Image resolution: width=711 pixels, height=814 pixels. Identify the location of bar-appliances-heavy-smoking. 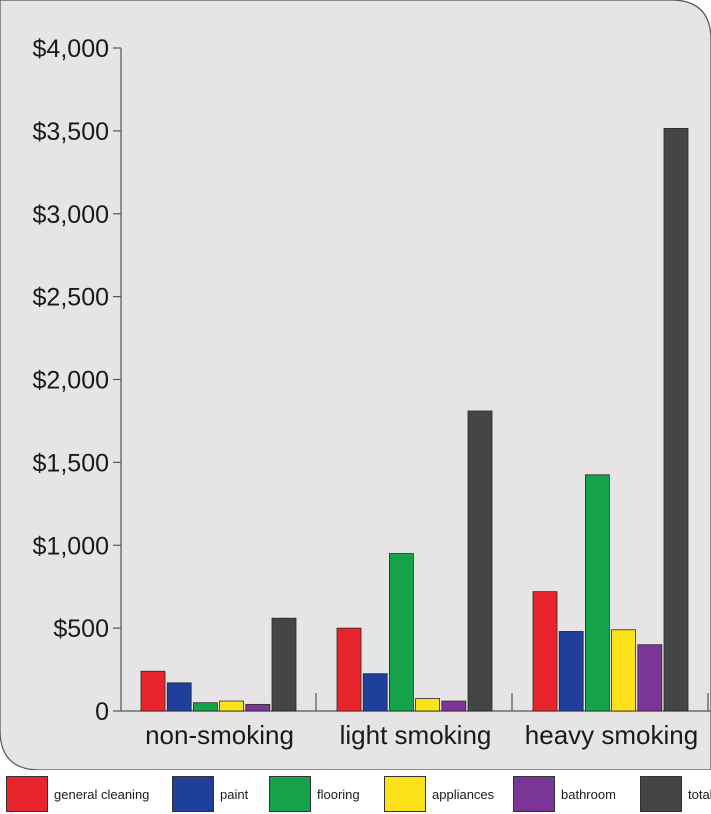
(623, 670).